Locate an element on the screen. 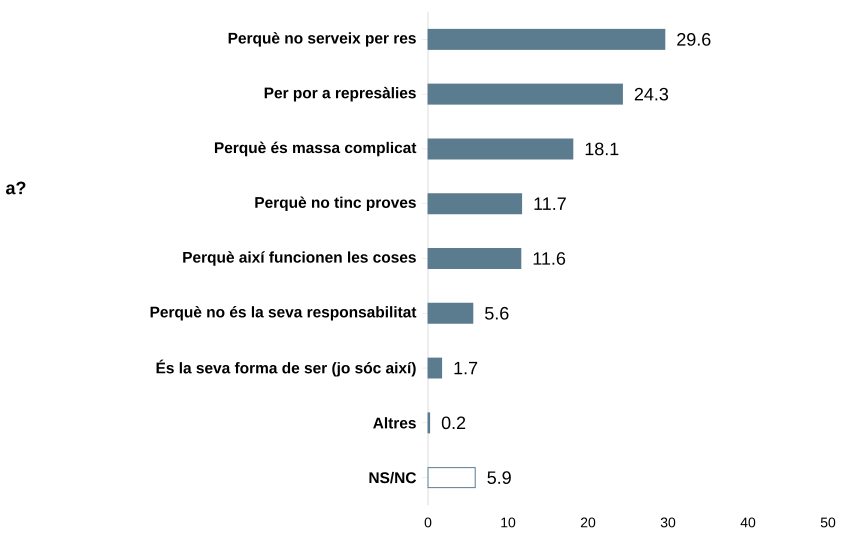 This screenshot has height=550, width=850. x-tick-label: 50 is located at coordinates (828, 523).